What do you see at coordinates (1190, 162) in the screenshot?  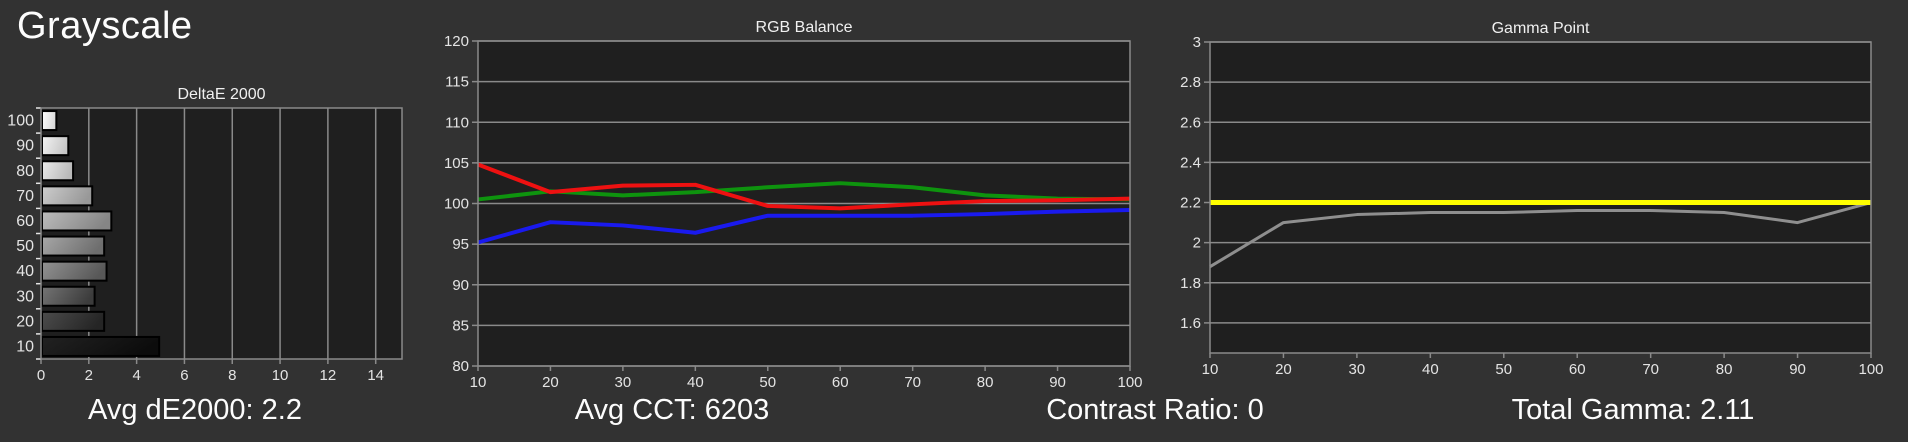 I see `axis-tick-label: 2.4` at bounding box center [1190, 162].